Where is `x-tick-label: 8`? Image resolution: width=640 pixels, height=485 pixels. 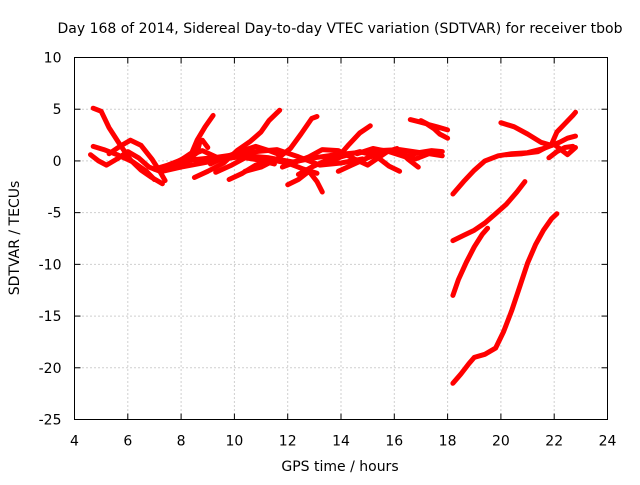
x-tick-label: 8 is located at coordinates (181, 442).